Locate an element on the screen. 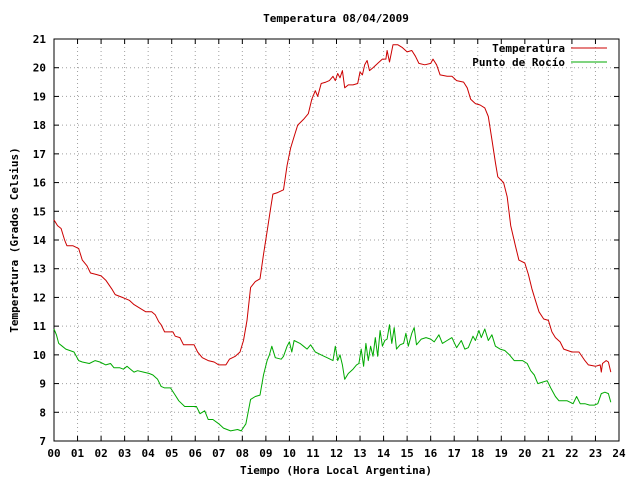 Image resolution: width=640 pixels, height=480 pixels. legend-label: Punto de Rocío is located at coordinates (518, 62).